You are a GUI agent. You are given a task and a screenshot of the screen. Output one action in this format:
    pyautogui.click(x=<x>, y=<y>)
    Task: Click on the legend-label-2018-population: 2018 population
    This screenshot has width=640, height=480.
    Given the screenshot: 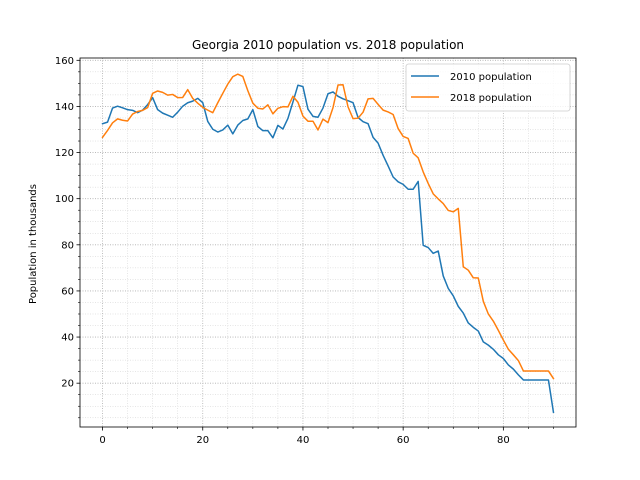 What is the action you would take?
    pyautogui.click(x=491, y=98)
    